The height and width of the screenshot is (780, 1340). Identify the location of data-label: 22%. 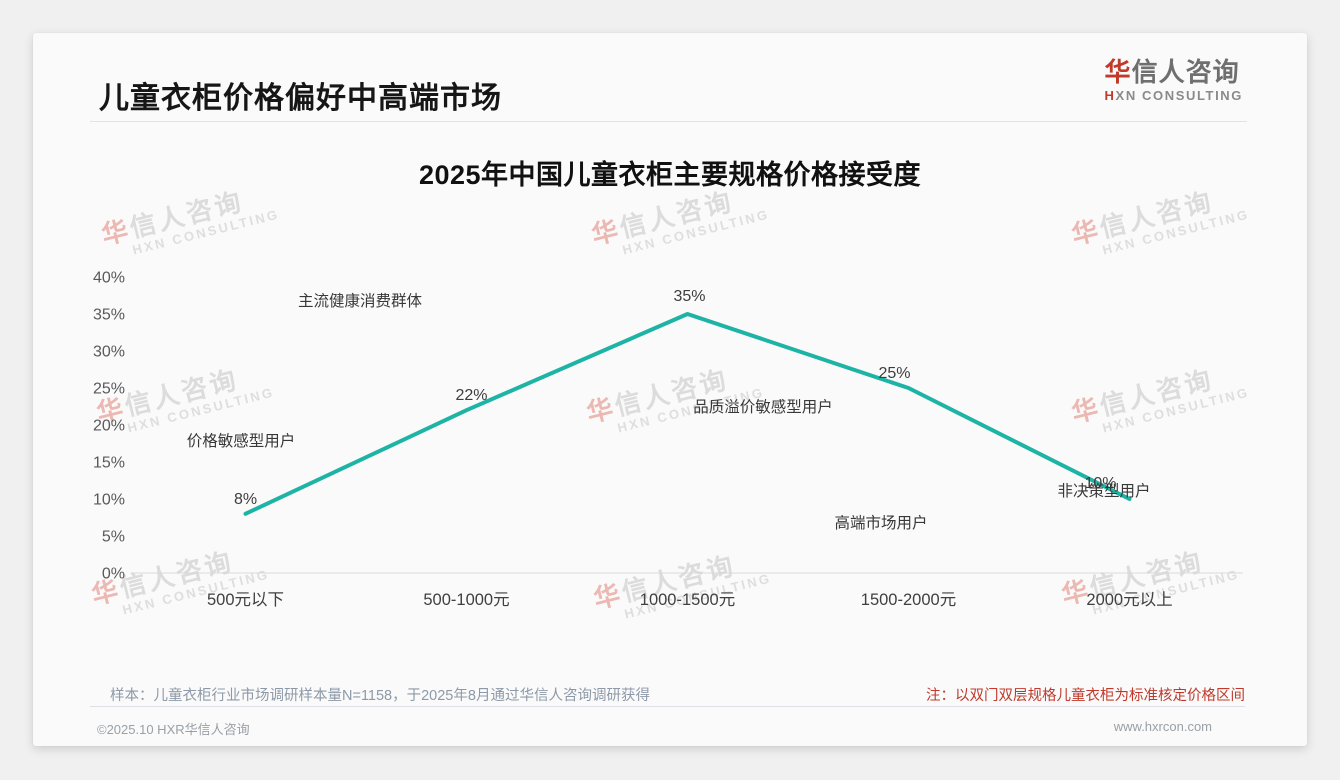
(471, 395).